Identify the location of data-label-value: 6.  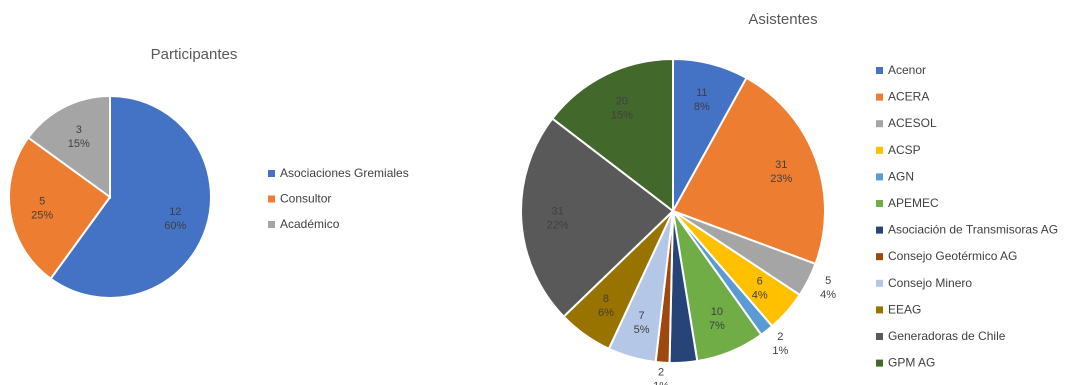
(760, 281).